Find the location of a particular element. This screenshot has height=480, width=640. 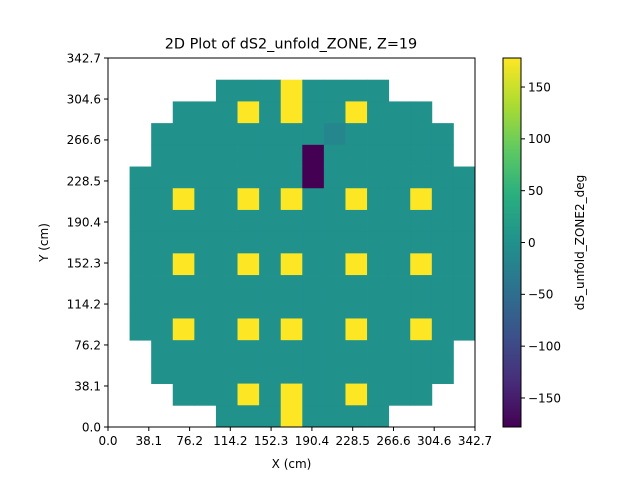

y-tick-label: 38.1 is located at coordinates (87, 386).